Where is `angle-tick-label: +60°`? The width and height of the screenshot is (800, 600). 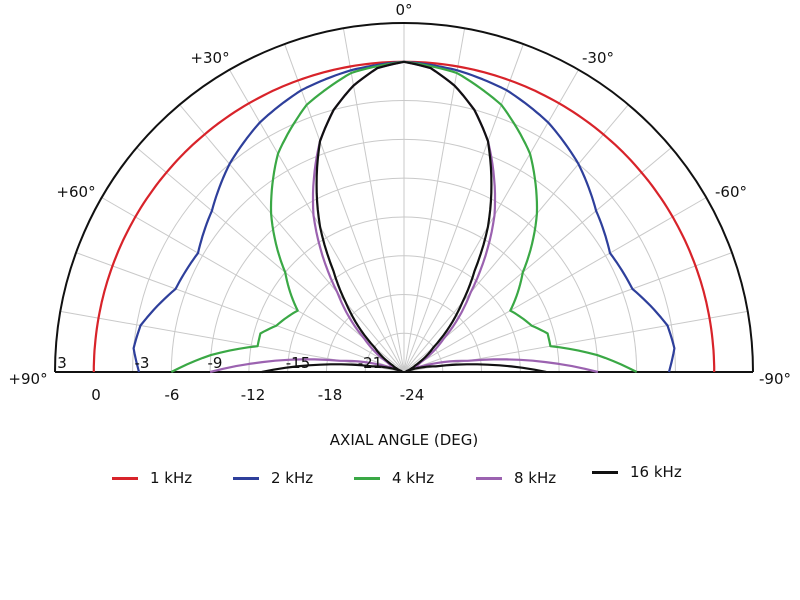 angle-tick-label: +60° is located at coordinates (75, 192).